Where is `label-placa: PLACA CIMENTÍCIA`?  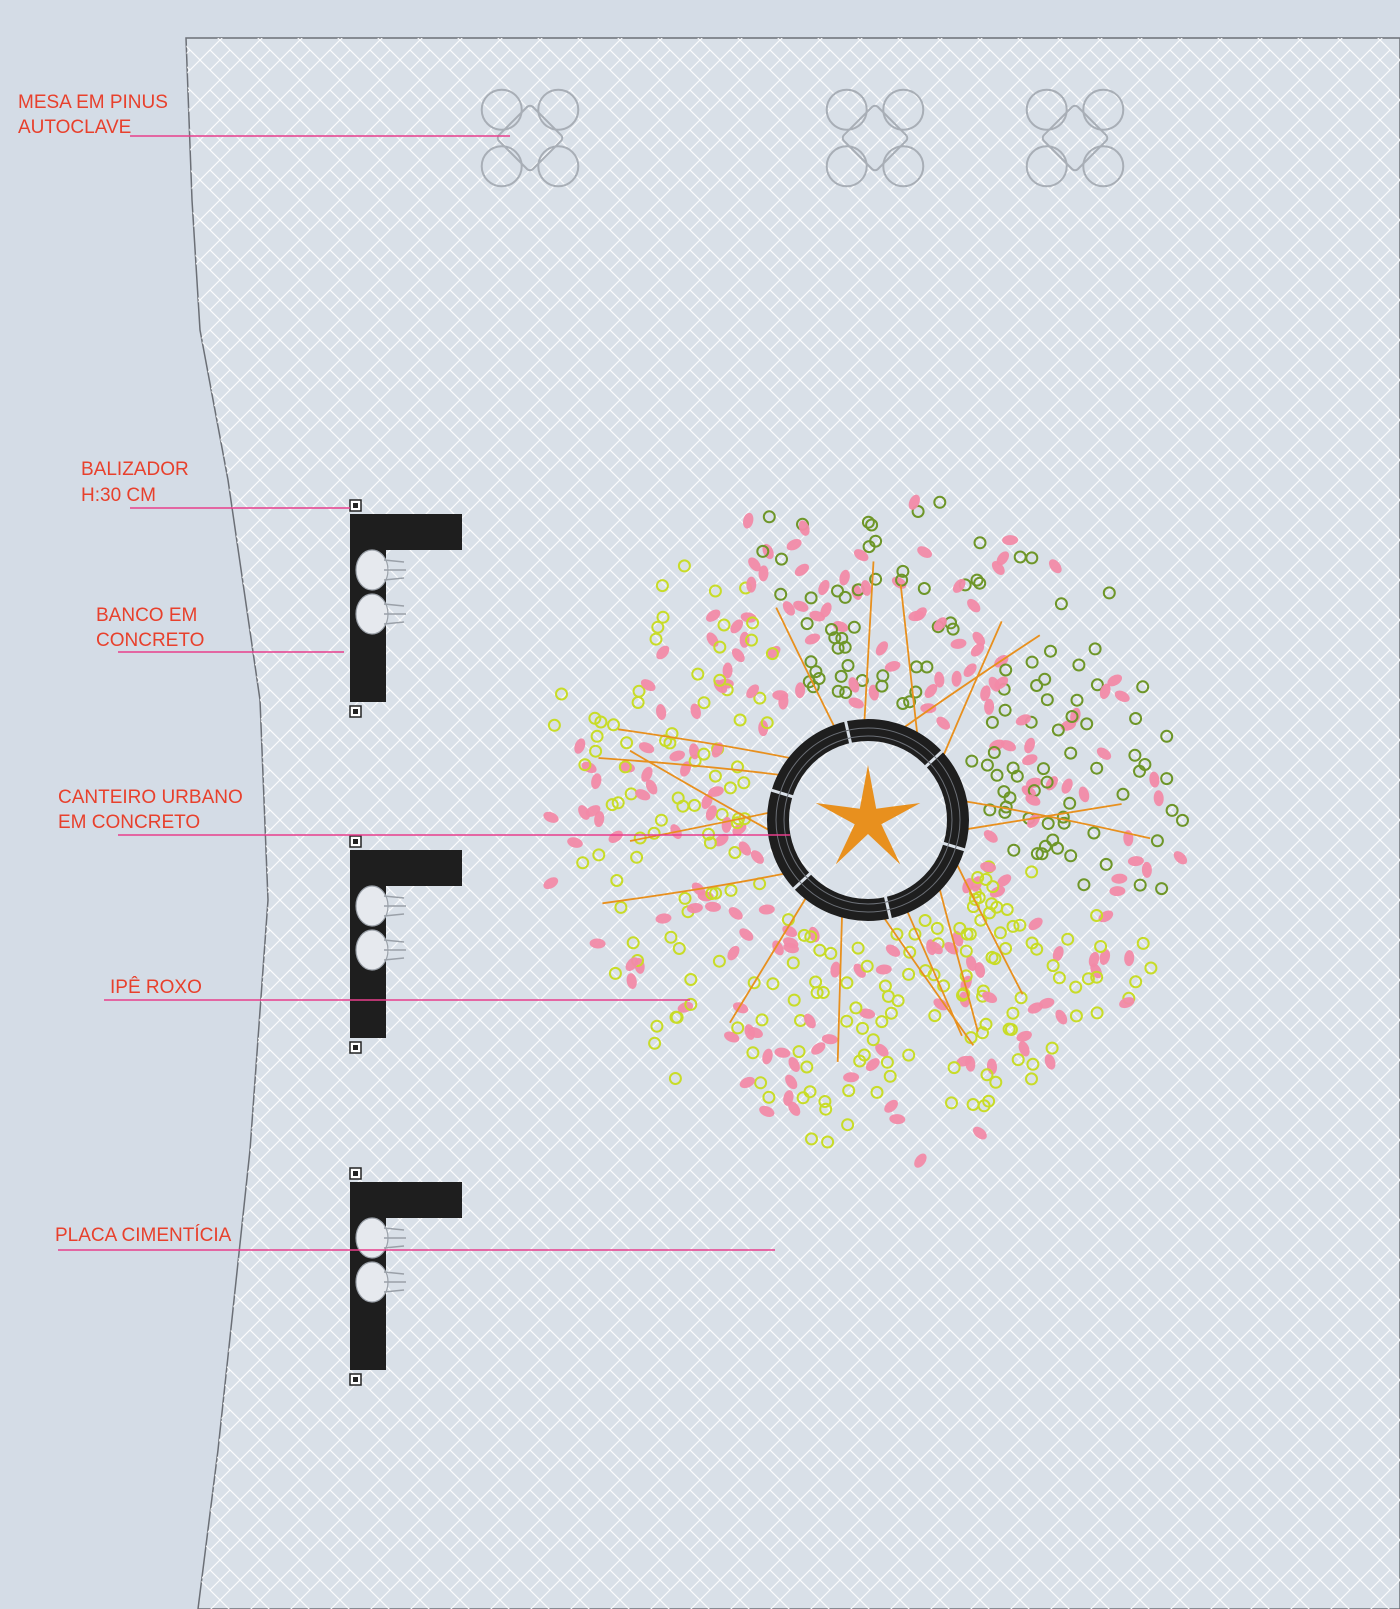 label-placa: PLACA CIMENTÍCIA is located at coordinates (143, 1235).